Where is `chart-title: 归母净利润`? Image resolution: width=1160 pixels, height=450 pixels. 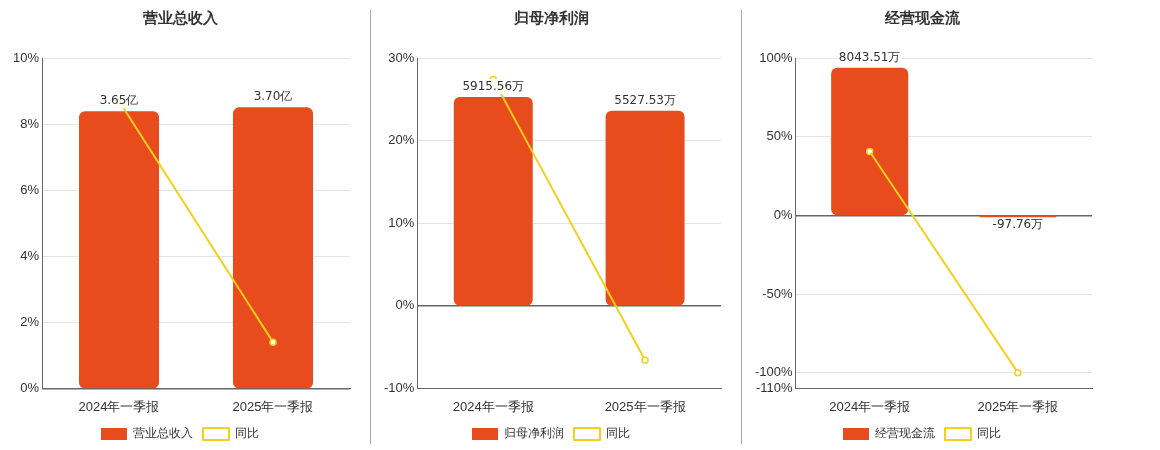
chart-title: 归母净利润 is located at coordinates (550, 17).